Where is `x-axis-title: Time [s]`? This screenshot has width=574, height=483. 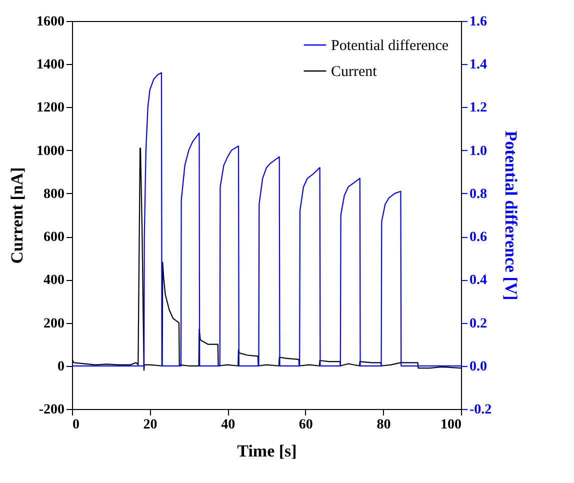 x-axis-title: Time [s] is located at coordinates (267, 451).